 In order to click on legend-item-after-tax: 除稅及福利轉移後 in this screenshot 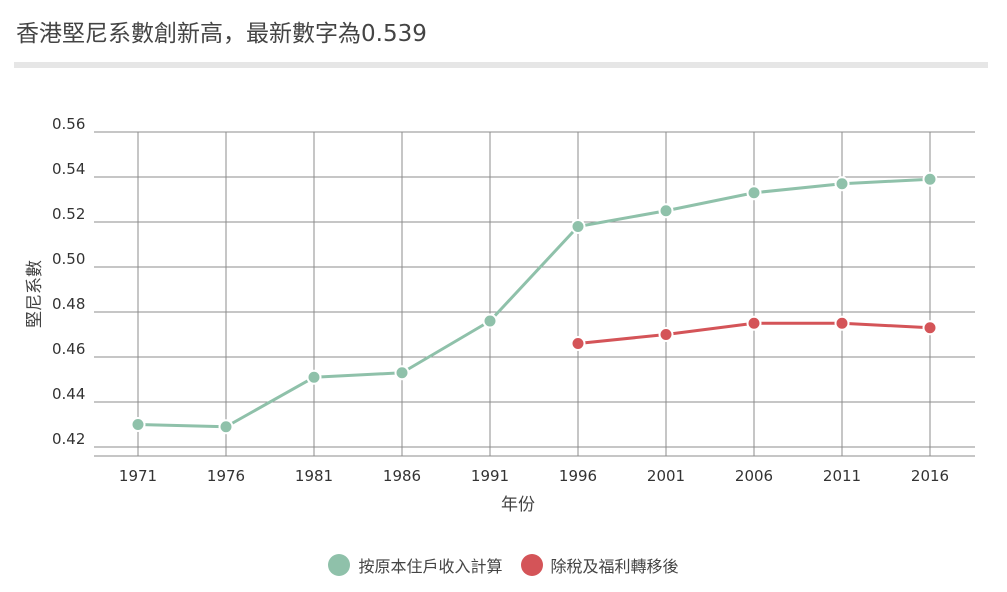, I will do `click(599, 565)`.